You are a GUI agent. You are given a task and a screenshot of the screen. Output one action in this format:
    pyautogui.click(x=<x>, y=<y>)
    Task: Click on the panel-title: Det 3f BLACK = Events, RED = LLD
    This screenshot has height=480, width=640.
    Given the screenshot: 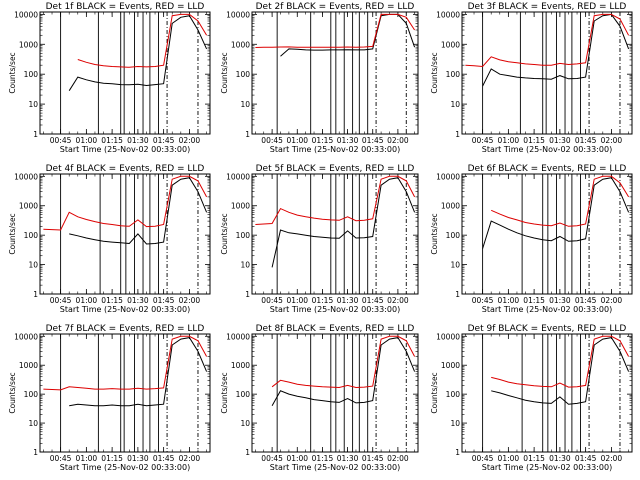 What is the action you would take?
    pyautogui.click(x=547, y=7)
    